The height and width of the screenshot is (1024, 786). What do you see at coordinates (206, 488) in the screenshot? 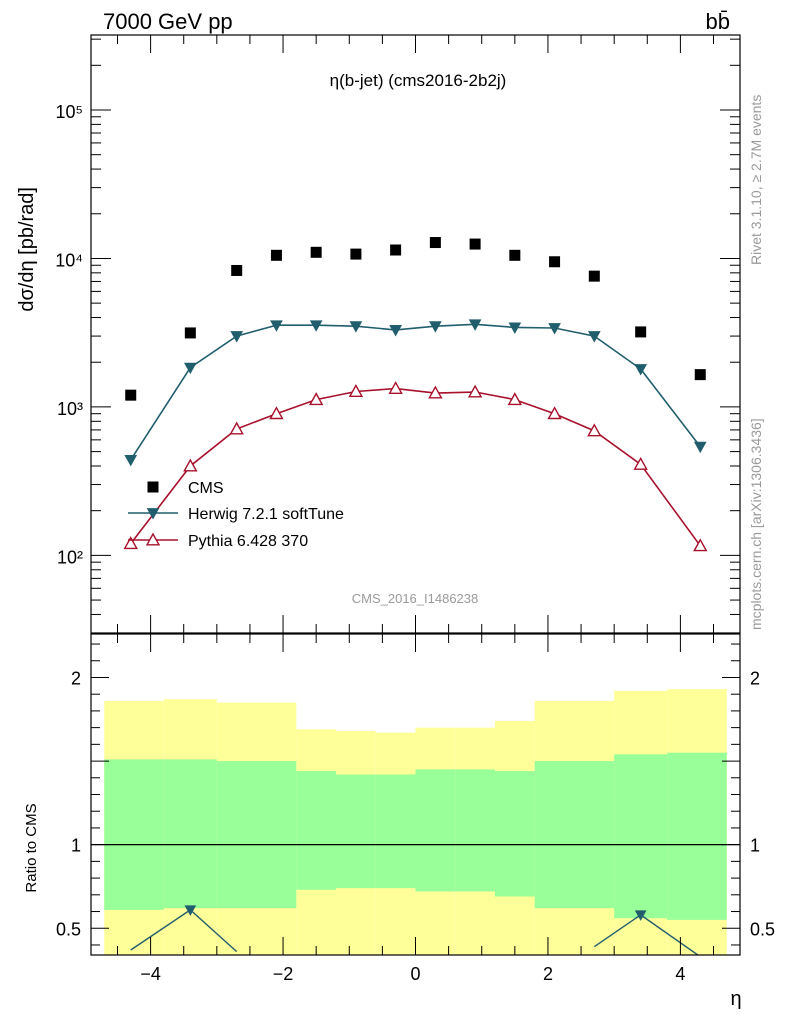
I see `legend-label: CMS` at bounding box center [206, 488].